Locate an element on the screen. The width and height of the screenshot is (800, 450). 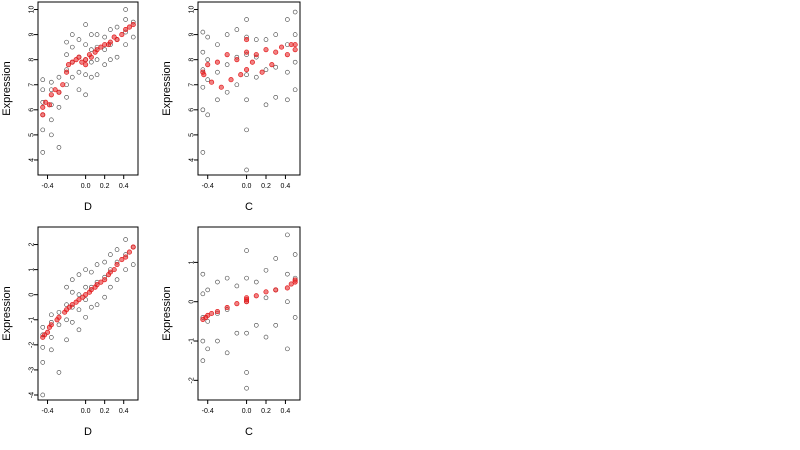
x-tick-label: 0.0 is located at coordinates (86, 411).